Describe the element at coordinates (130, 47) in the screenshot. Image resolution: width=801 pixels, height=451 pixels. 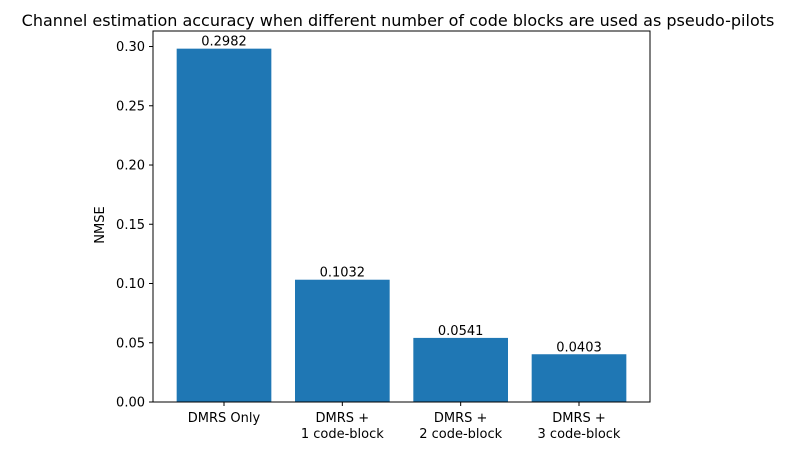
I see `y-tick-label-6: 0.30` at that location.